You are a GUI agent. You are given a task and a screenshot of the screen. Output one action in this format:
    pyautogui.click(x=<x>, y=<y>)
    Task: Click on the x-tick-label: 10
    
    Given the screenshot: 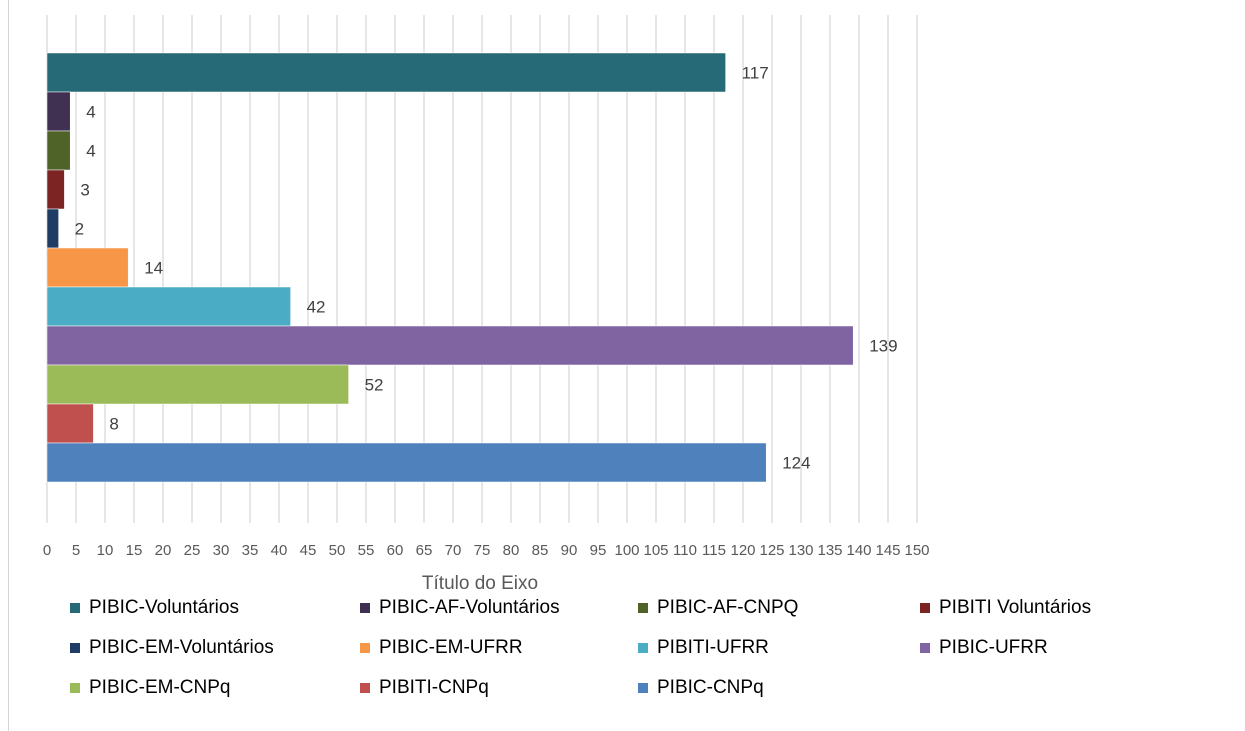 What is the action you would take?
    pyautogui.click(x=105, y=550)
    